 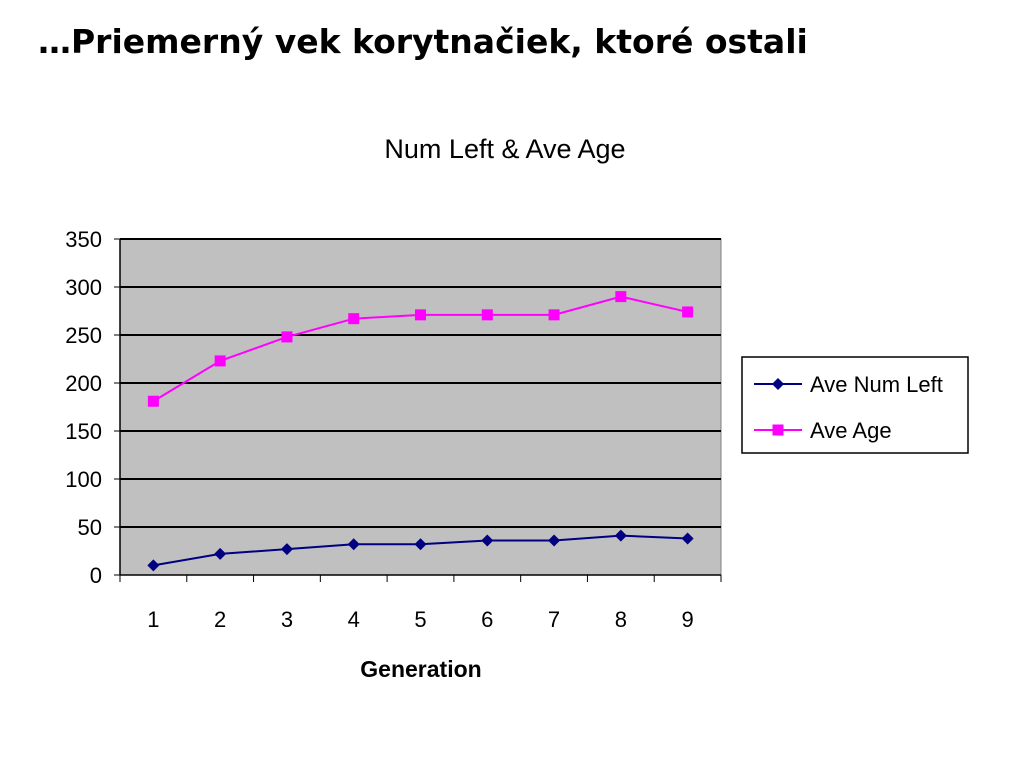 I want to click on legend-box, so click(x=855, y=405).